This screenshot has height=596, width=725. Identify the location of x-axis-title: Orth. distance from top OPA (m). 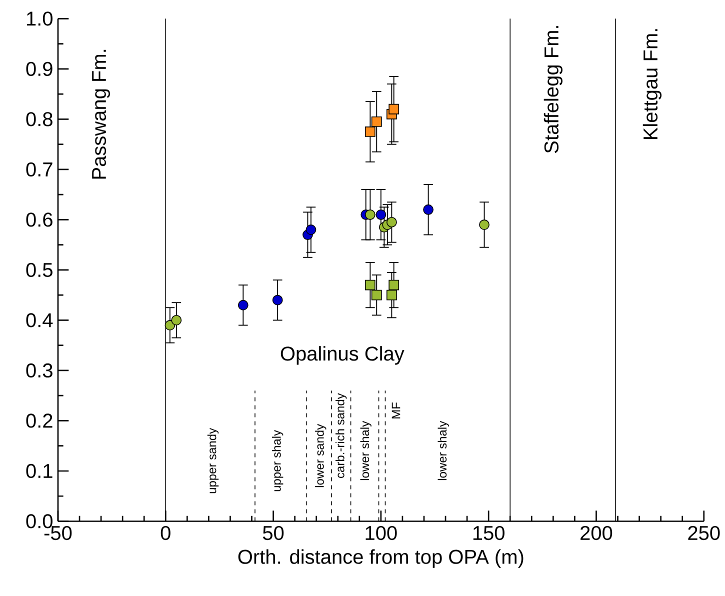
(381, 558).